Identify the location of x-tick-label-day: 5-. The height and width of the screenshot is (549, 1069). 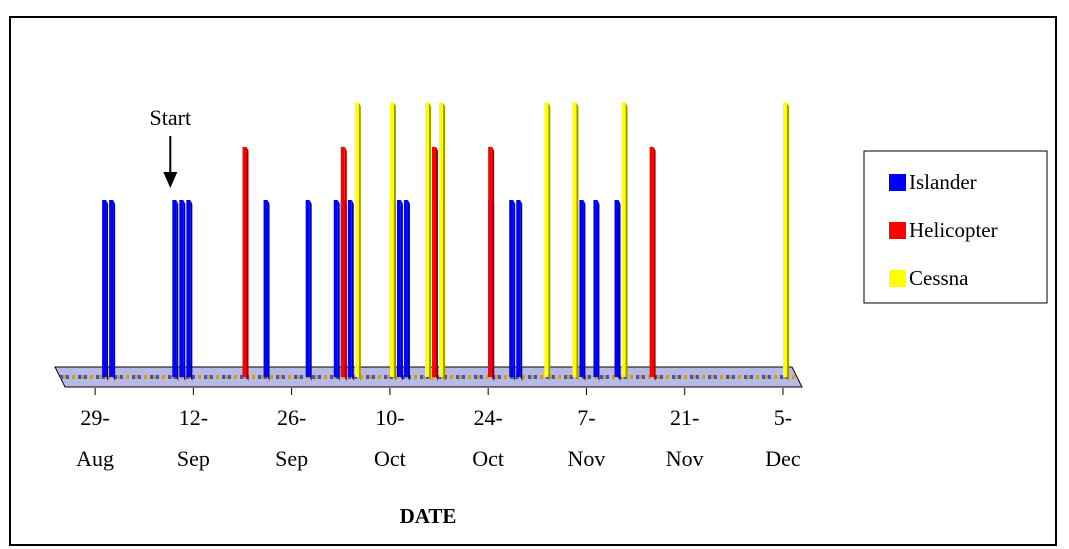
(783, 417).